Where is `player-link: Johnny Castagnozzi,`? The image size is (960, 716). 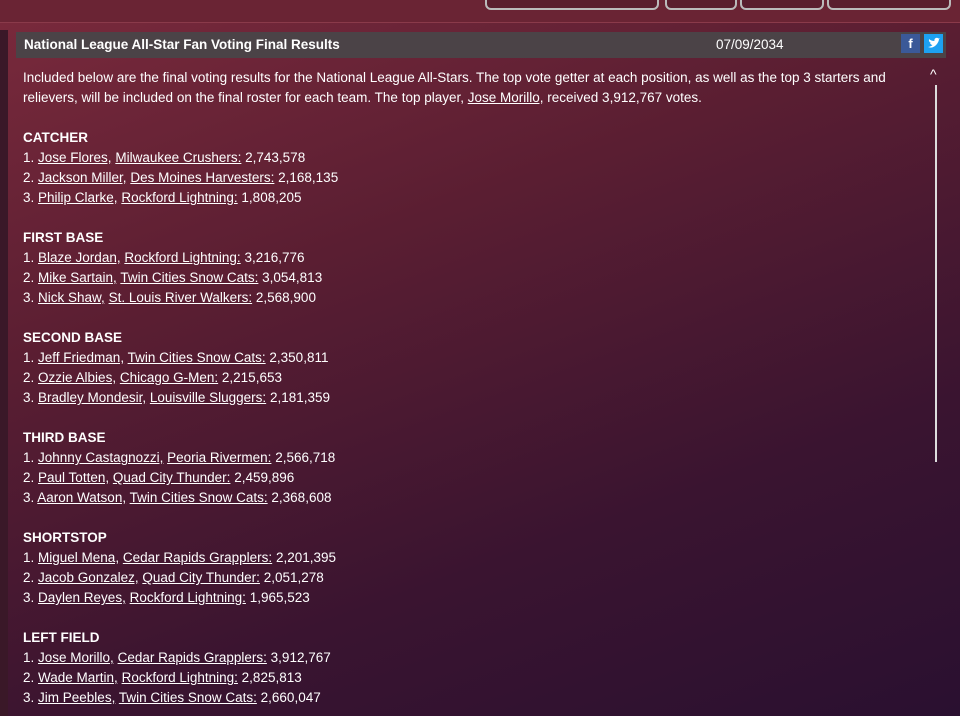
player-link: Johnny Castagnozzi, is located at coordinates (101, 457).